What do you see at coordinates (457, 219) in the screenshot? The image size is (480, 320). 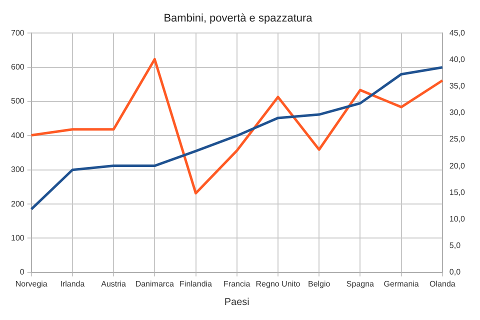 I see `y2-tick-label: 10,0` at bounding box center [457, 219].